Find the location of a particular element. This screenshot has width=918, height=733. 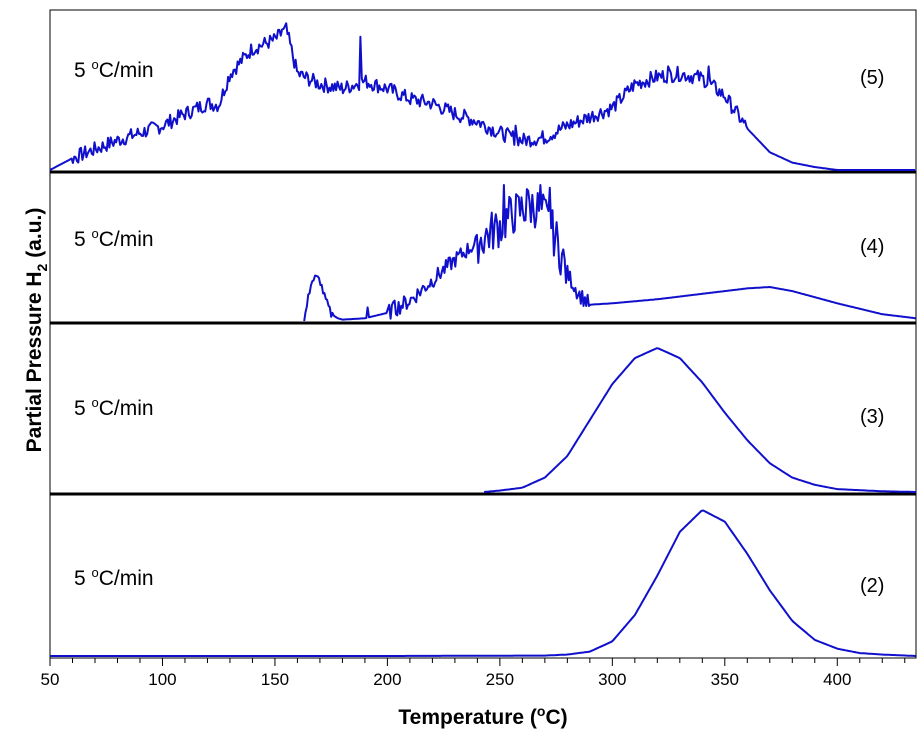

x-axis-title: Temperature (oC) is located at coordinates (482, 716).